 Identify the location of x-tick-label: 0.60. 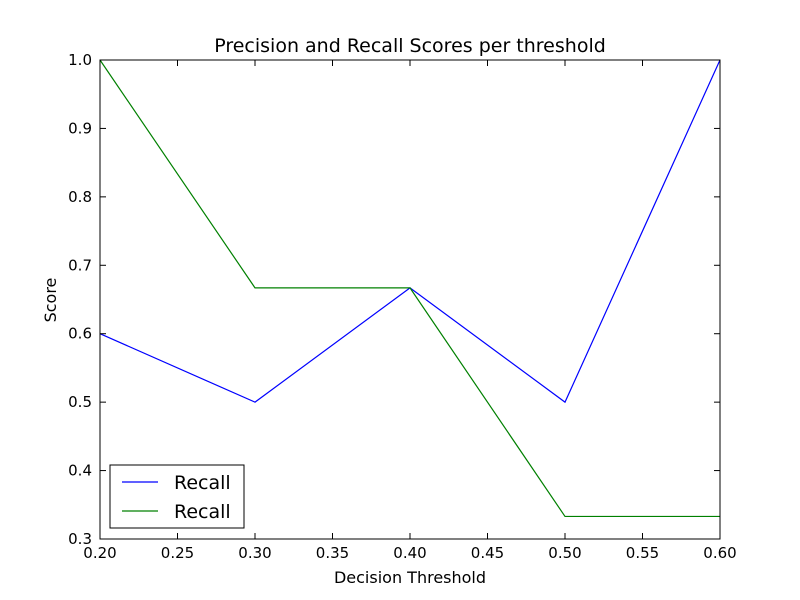
(719, 553).